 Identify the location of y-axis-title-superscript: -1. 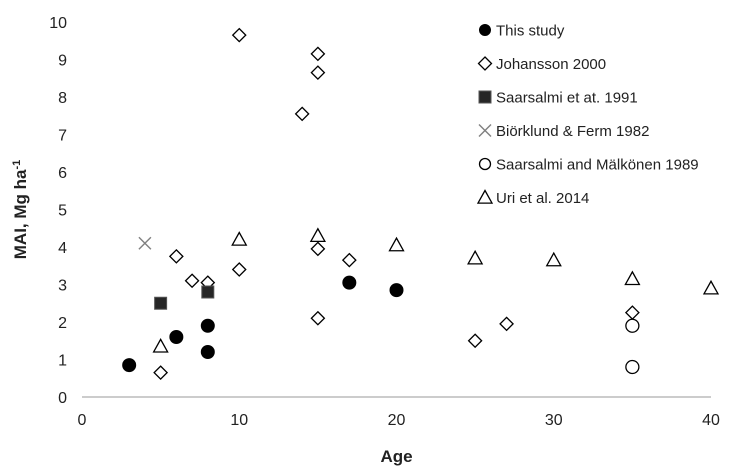
(17, 165).